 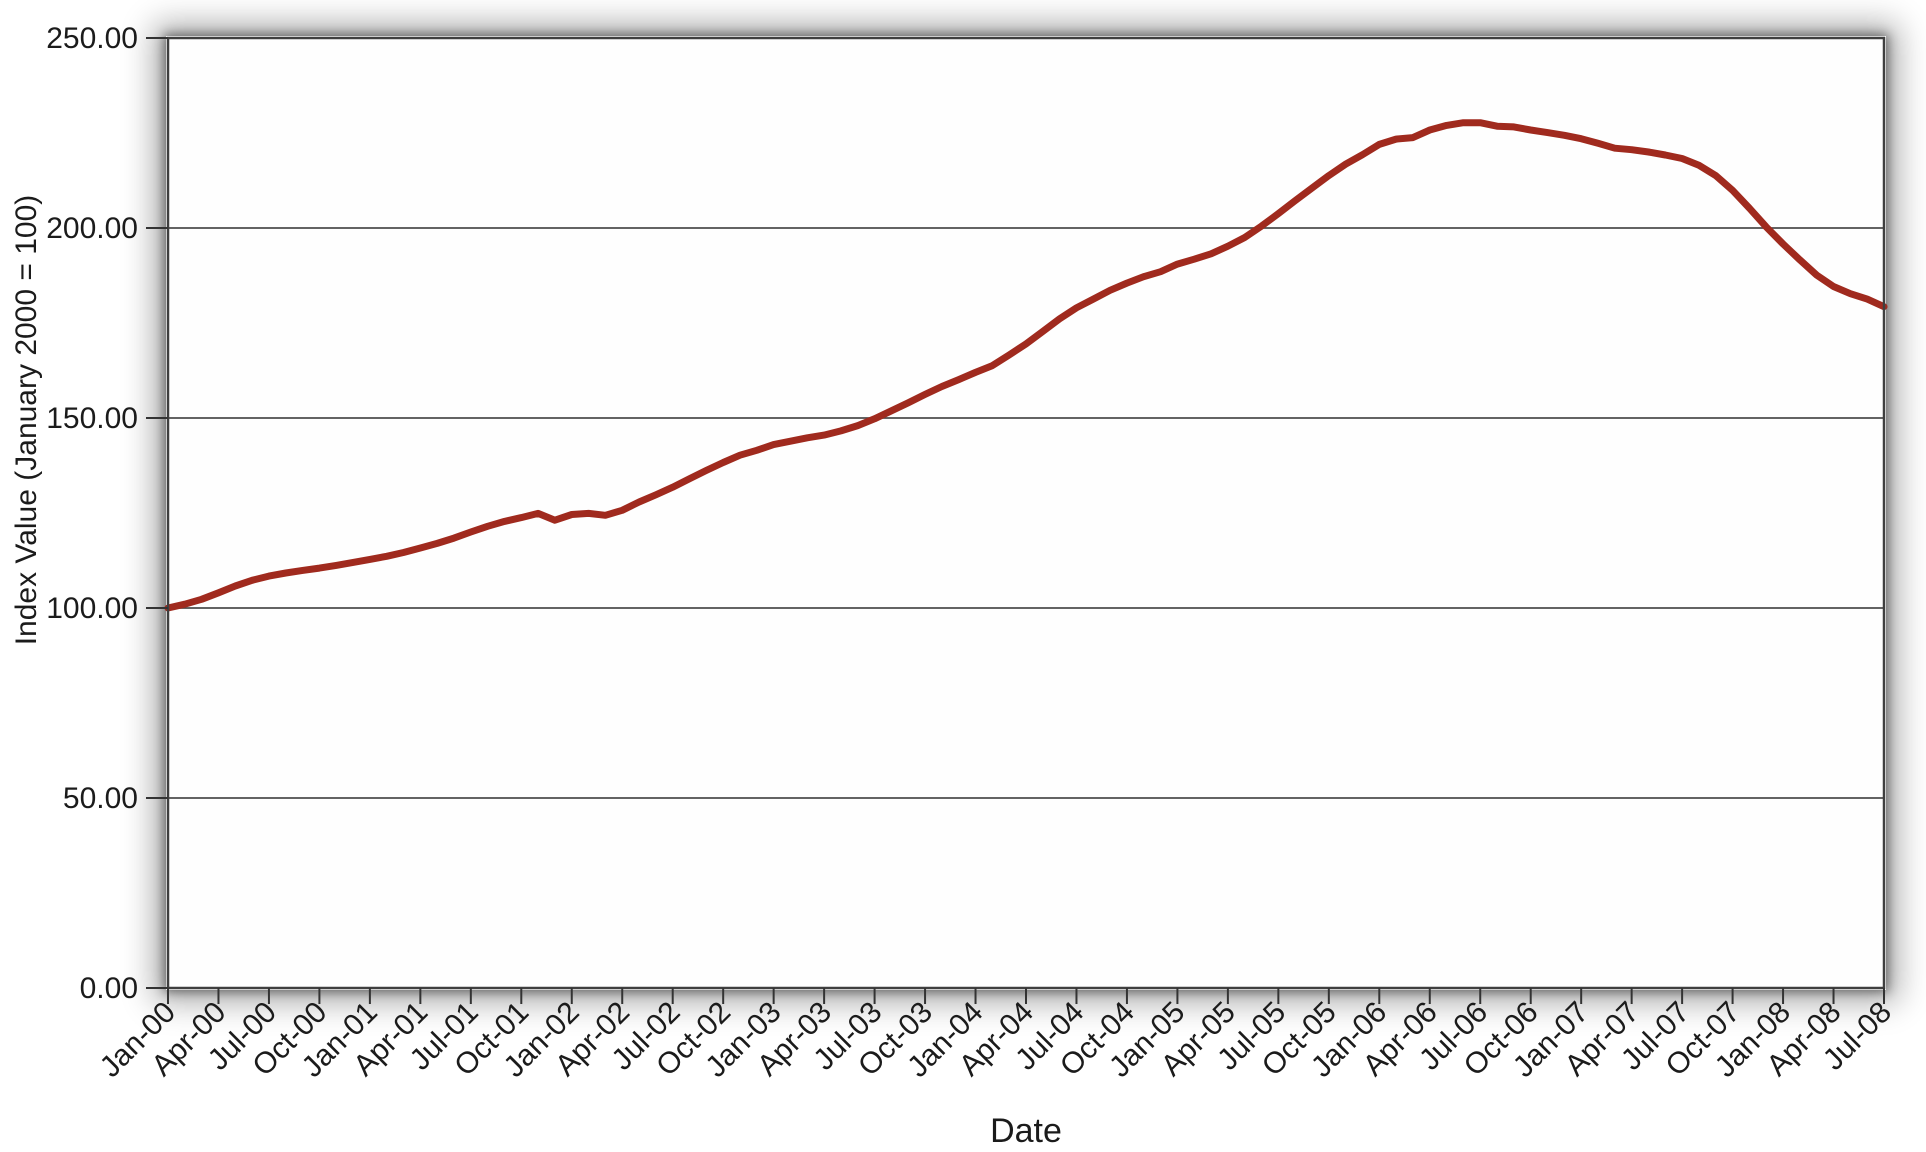 What do you see at coordinates (92, 608) in the screenshot?
I see `y-tick-label: 100.00` at bounding box center [92, 608].